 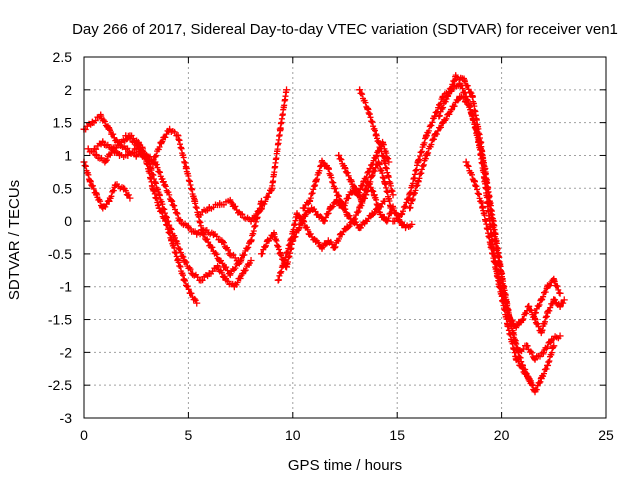 What do you see at coordinates (502, 435) in the screenshot?
I see `x-tick-label: 20` at bounding box center [502, 435].